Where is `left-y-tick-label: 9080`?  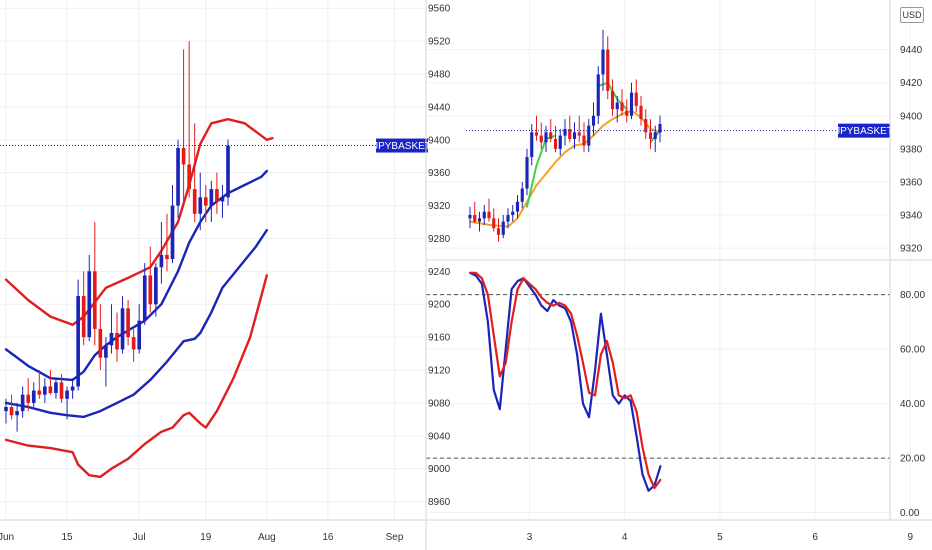 left-y-tick-label: 9080 is located at coordinates (439, 403).